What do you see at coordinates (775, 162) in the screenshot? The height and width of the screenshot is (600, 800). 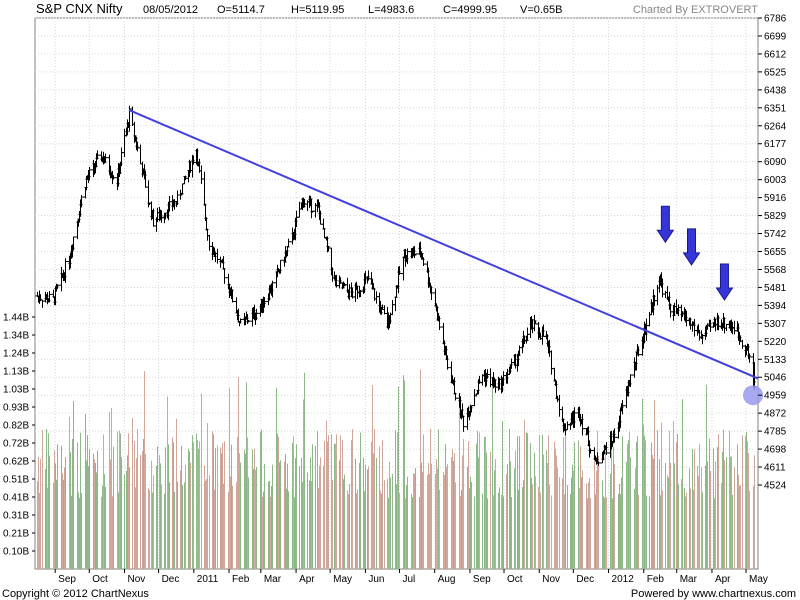 I see `price-tick-label: 6090` at bounding box center [775, 162].